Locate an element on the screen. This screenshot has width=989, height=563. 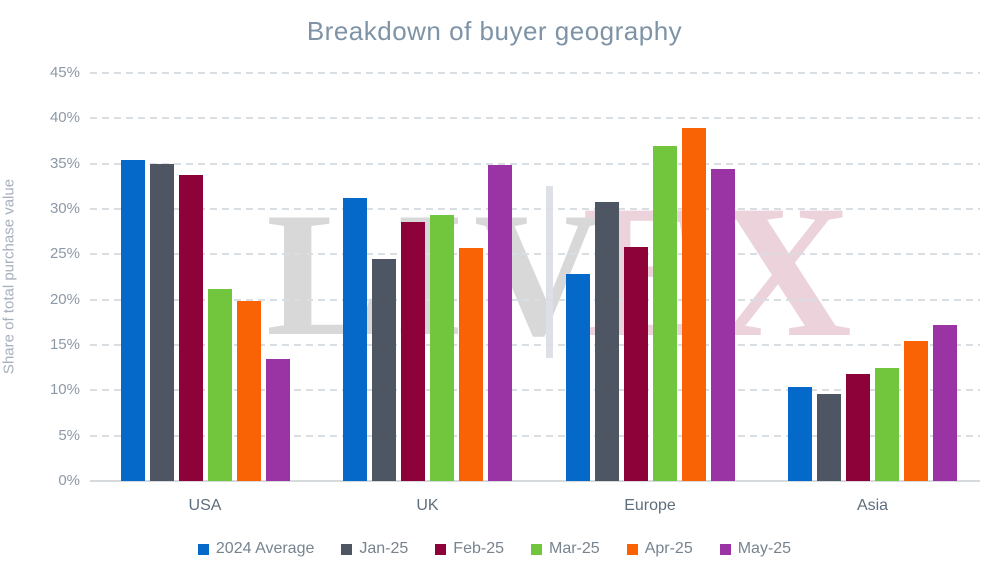
y-tick-5: 5% is located at coordinates (69, 435).